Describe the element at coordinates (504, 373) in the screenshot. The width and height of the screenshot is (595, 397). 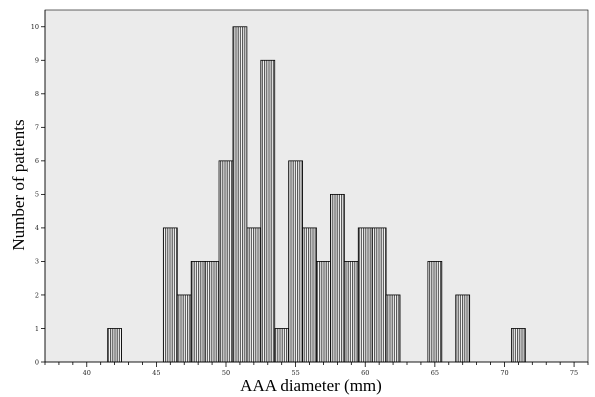
I see `x-tick-label: 70` at that location.